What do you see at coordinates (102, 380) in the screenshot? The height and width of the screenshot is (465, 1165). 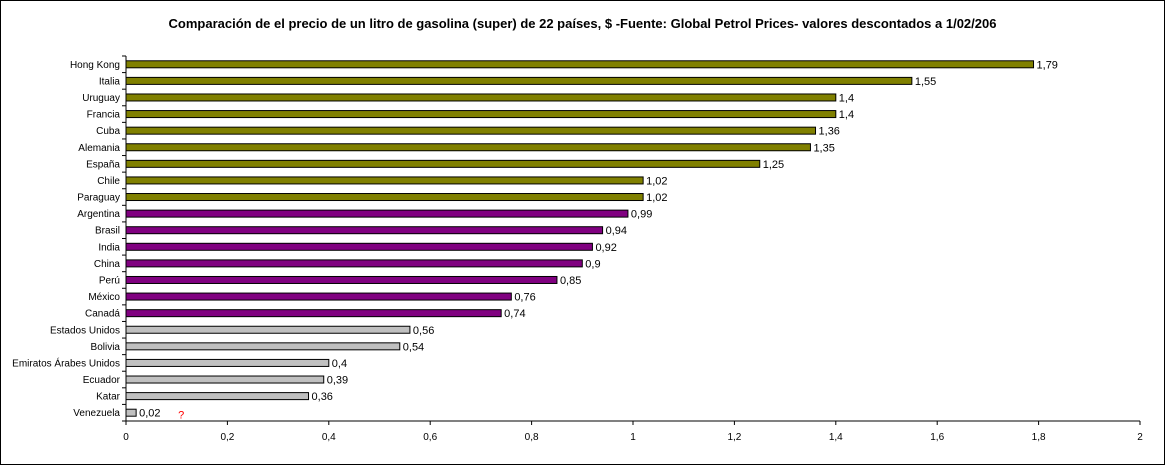 I see `category-label: Ecuador` at bounding box center [102, 380].